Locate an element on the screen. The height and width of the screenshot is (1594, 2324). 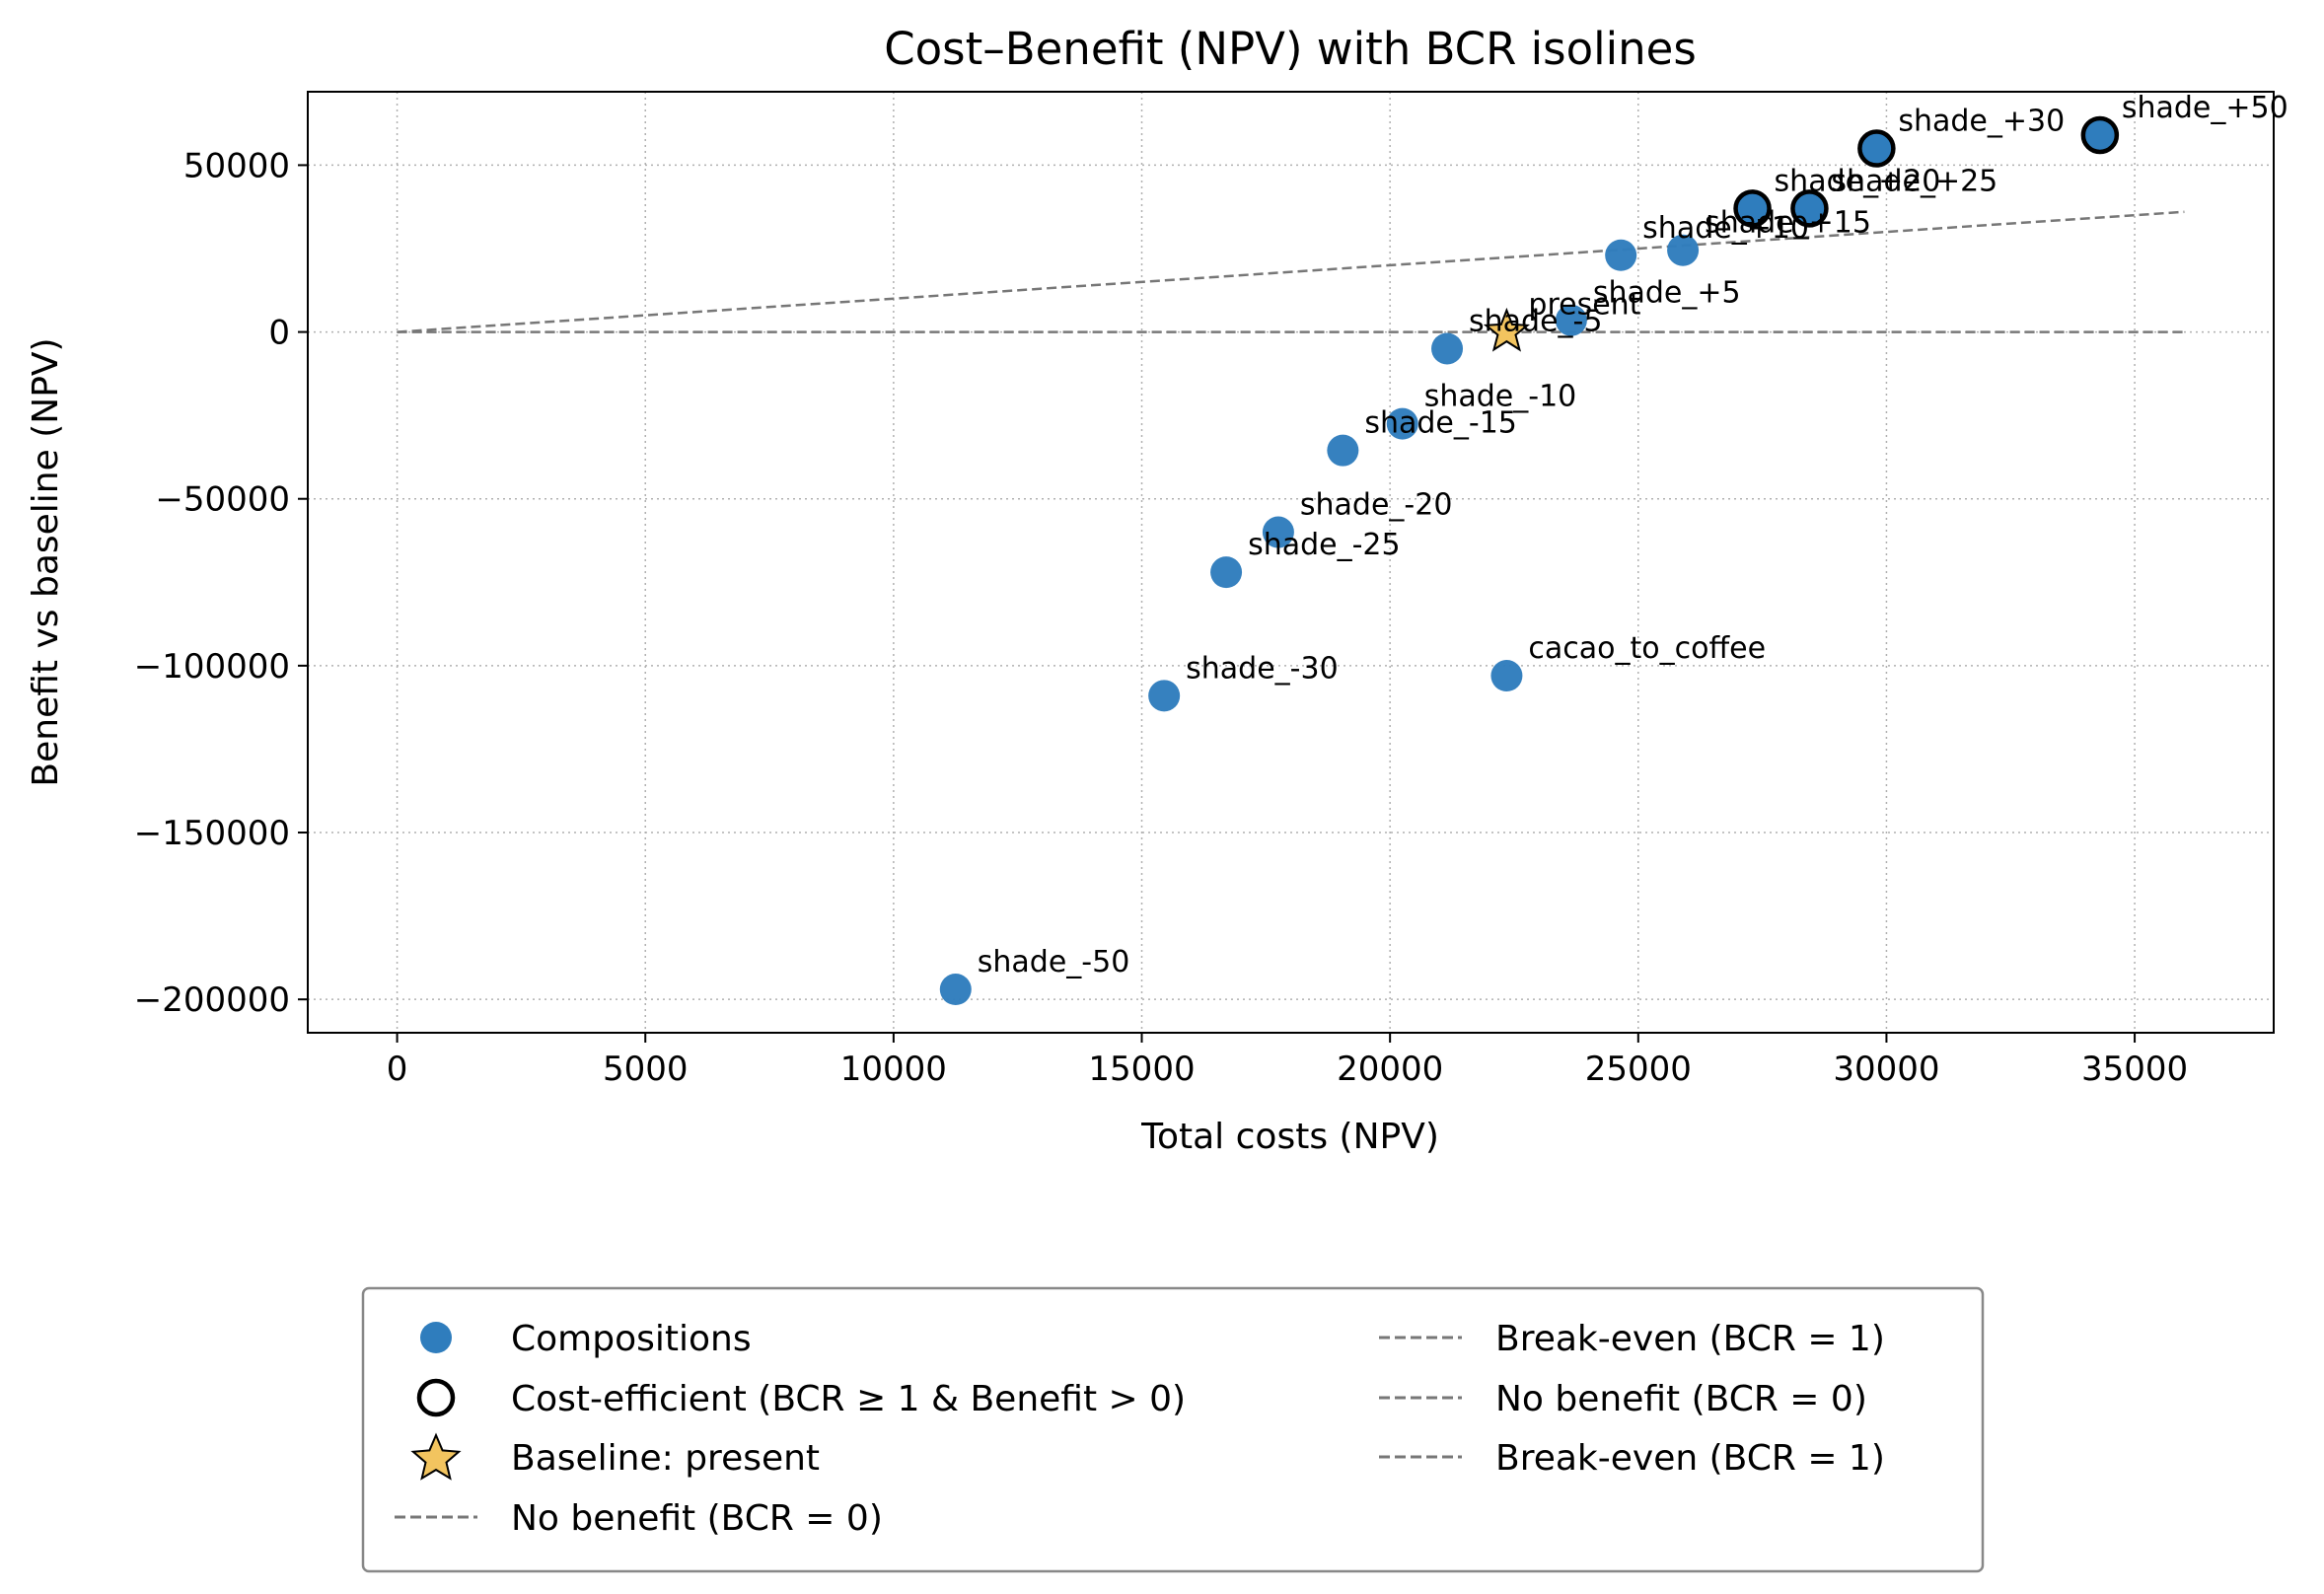
point-label: shade_-30 is located at coordinates (1262, 668).